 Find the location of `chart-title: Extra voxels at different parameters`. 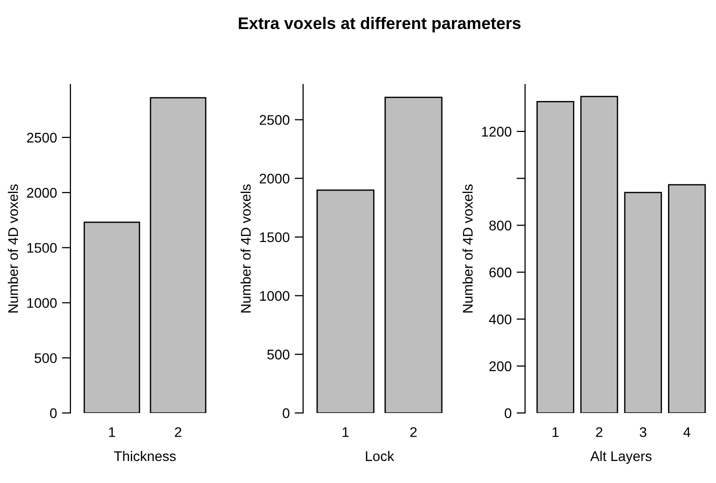

chart-title: Extra voxels at different parameters is located at coordinates (379, 24).